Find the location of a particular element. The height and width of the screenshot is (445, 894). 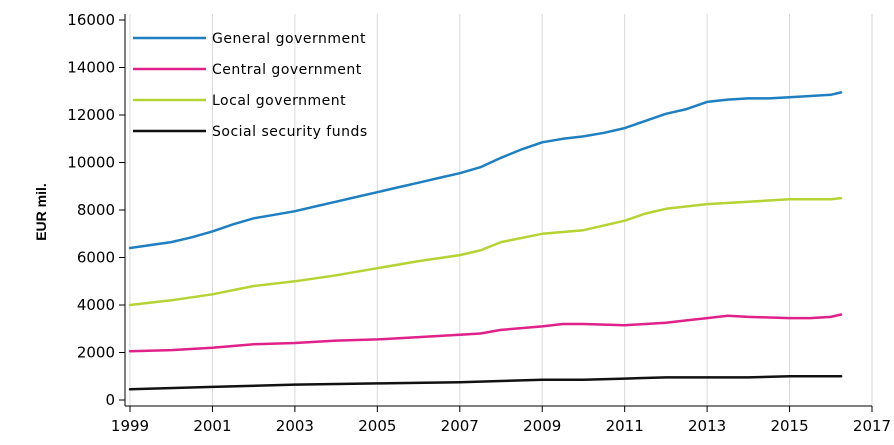

y-tick-label: 0 is located at coordinates (110, 400).